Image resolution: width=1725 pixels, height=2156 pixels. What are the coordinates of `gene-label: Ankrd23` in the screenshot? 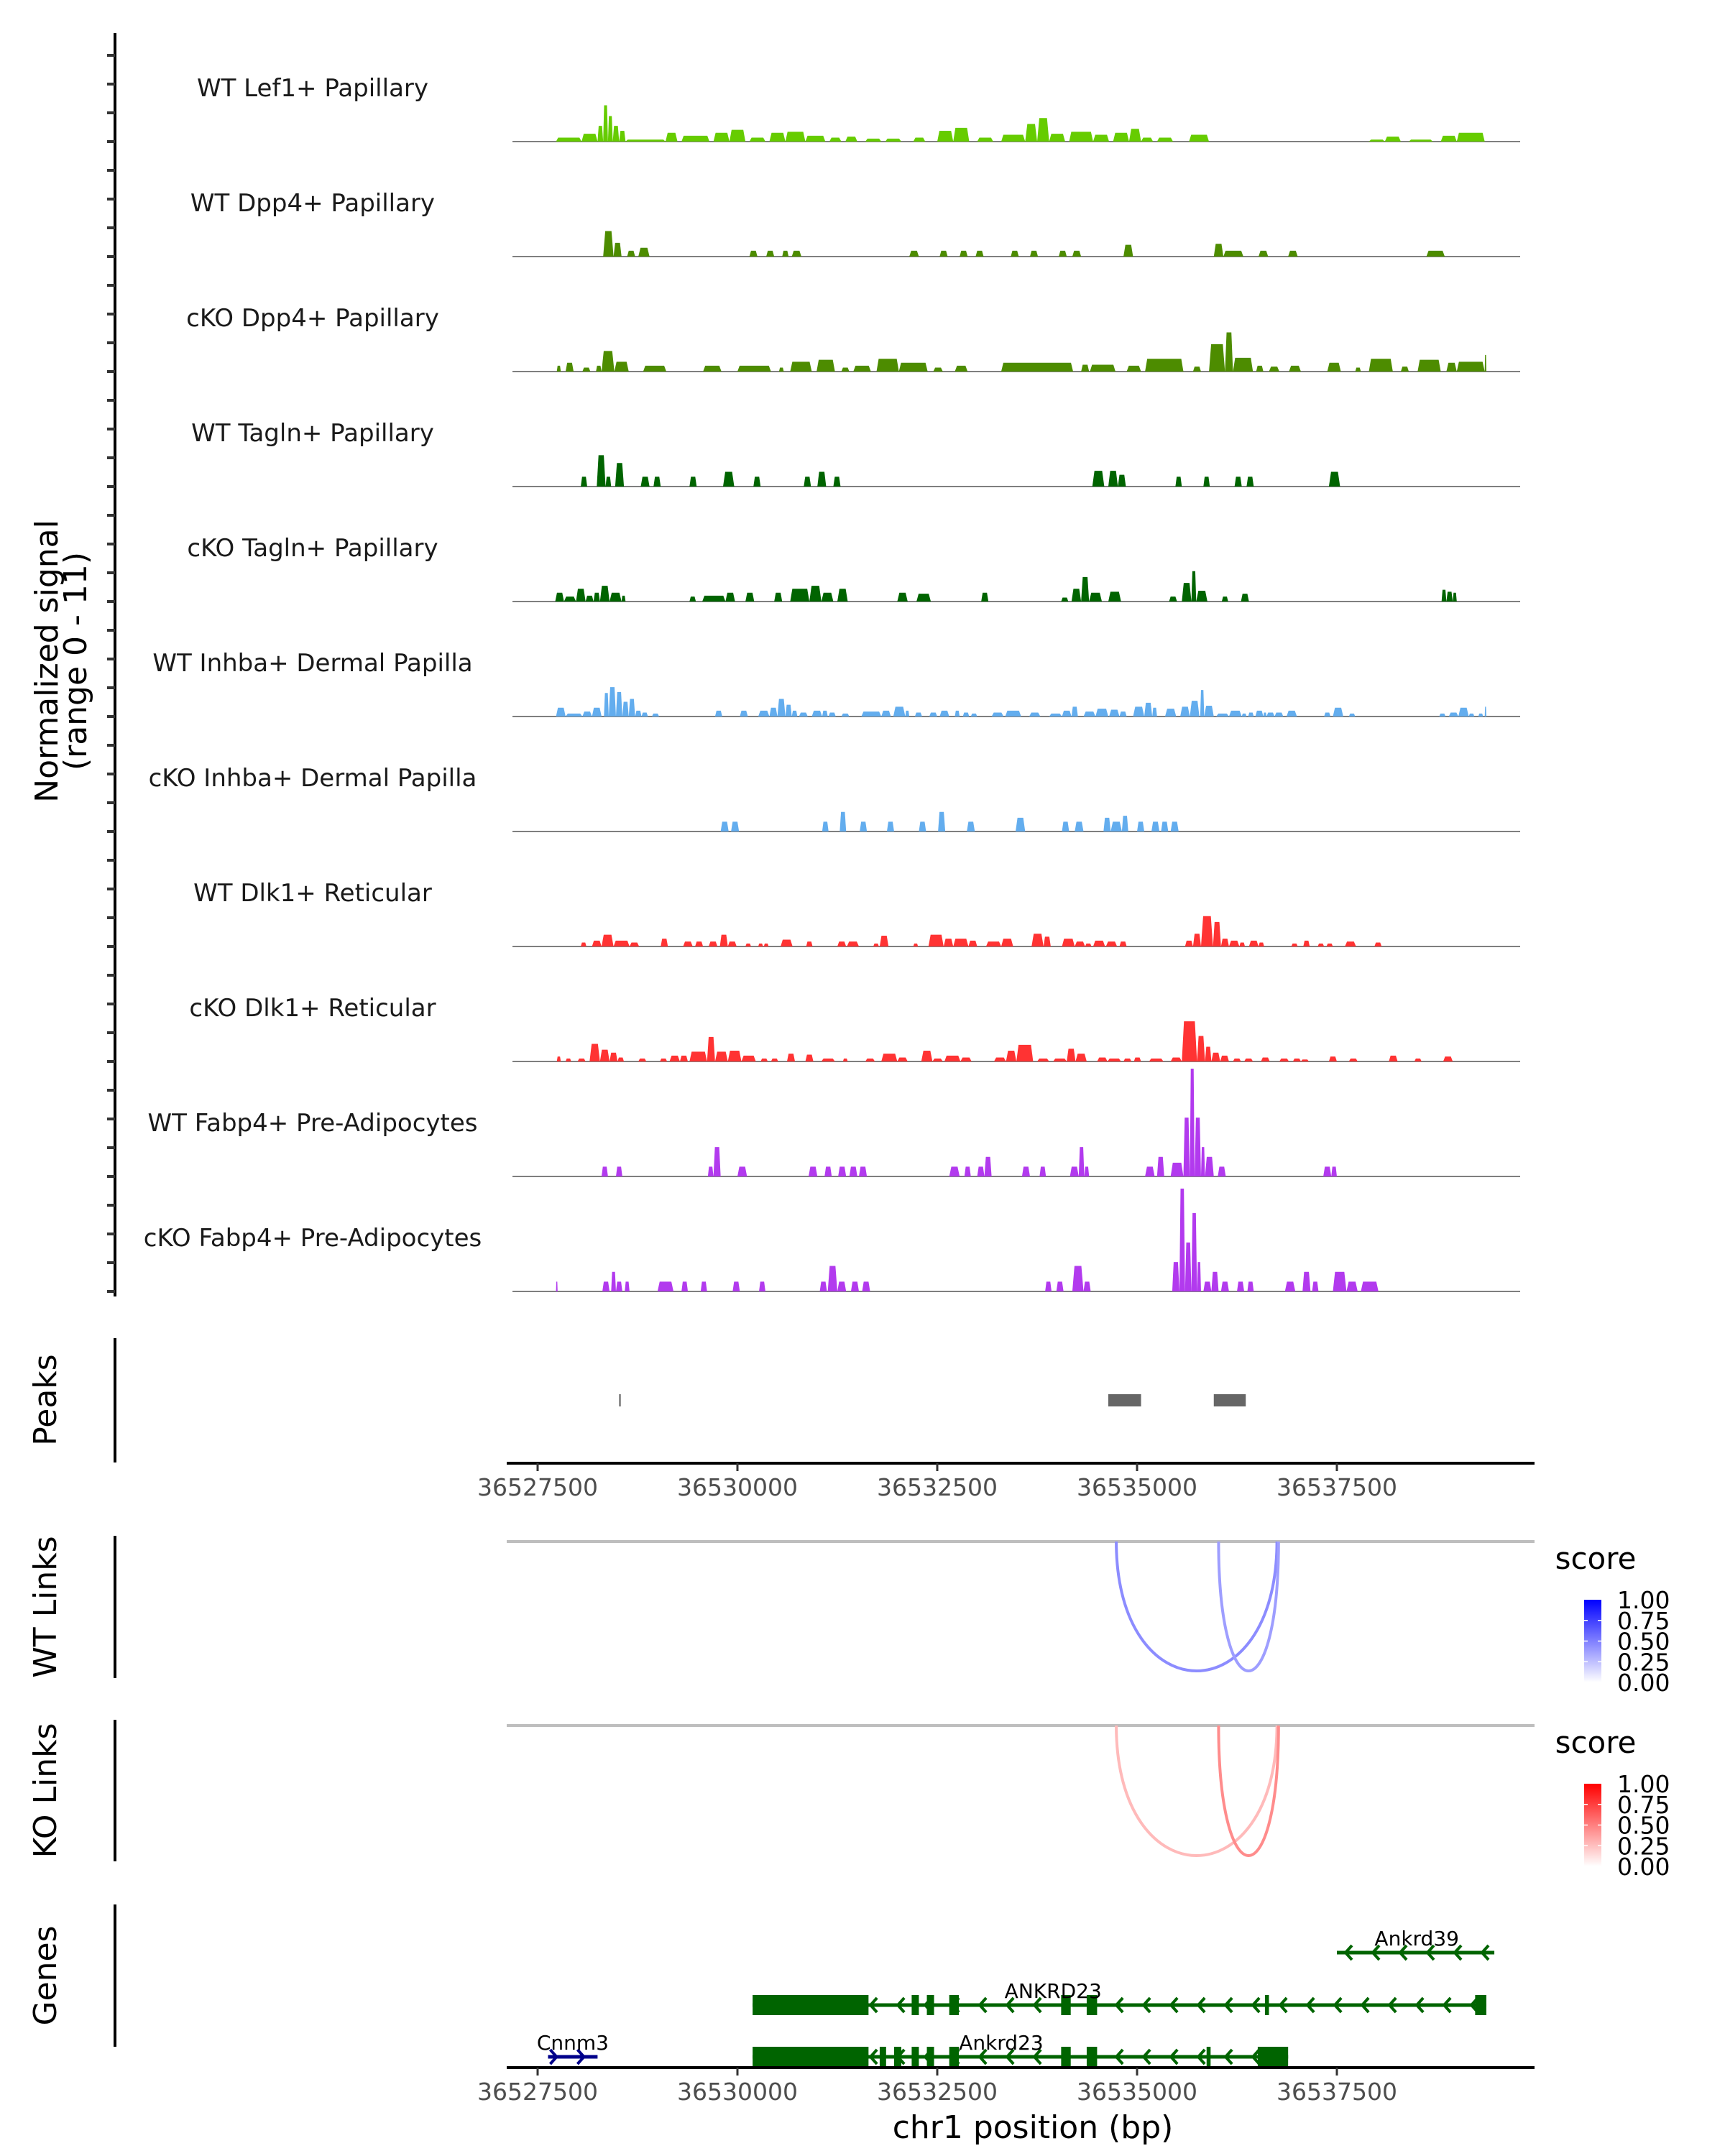 It's located at (1001, 2043).